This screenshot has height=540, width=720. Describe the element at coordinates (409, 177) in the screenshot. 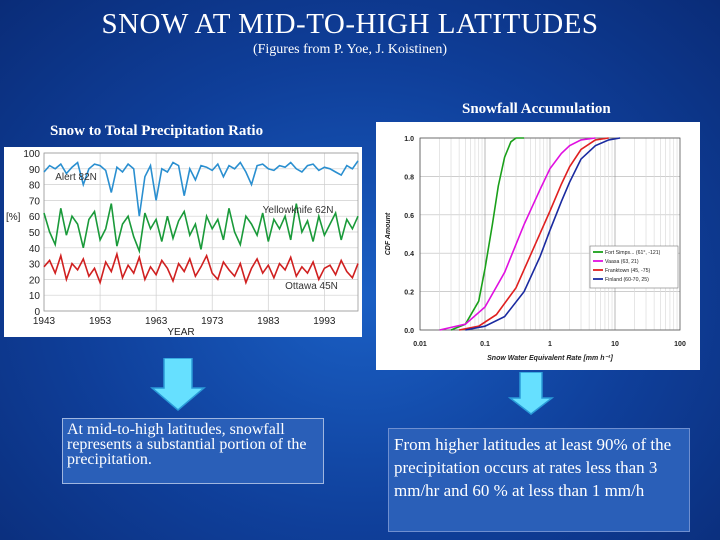

I see `y-tick-label: 0.8` at that location.